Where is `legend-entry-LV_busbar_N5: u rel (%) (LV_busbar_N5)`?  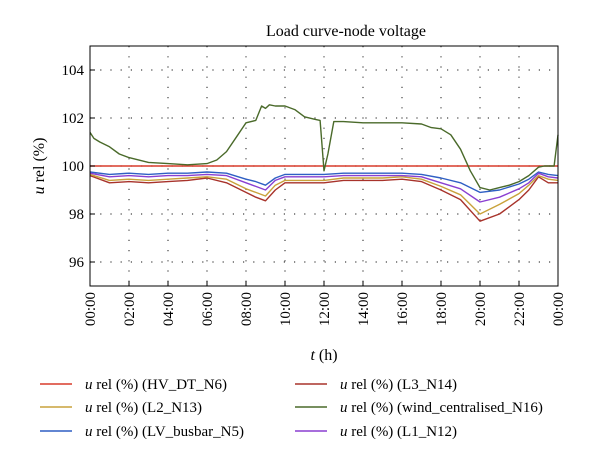 legend-entry-LV_busbar_N5: u rel (%) (LV_busbar_N5) is located at coordinates (164, 432).